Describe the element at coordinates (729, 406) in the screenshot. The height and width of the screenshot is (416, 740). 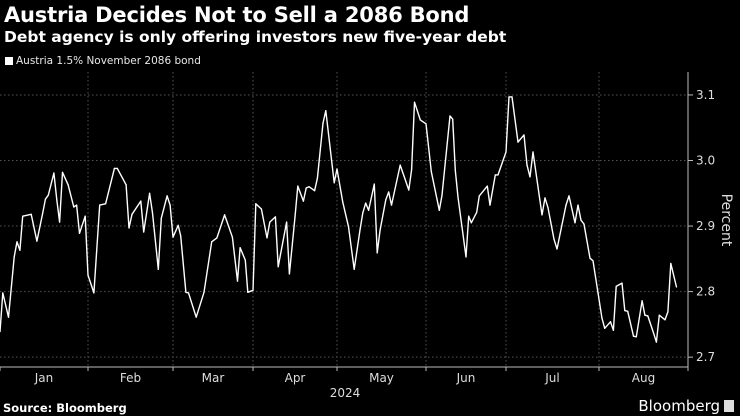
I see `bloomberg-mark-icon` at that location.